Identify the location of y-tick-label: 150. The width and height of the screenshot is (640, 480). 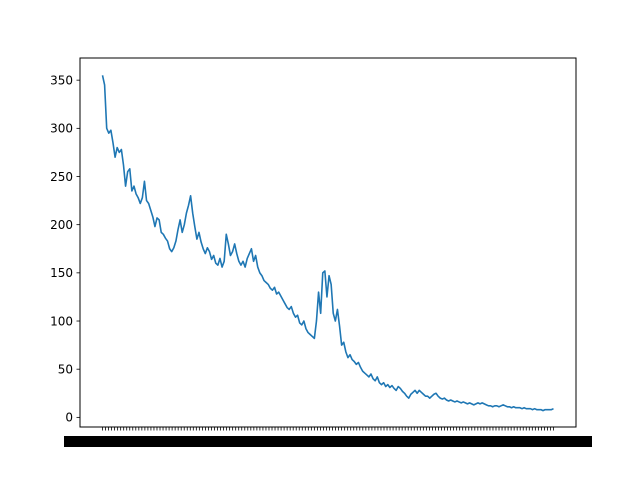
(61, 273).